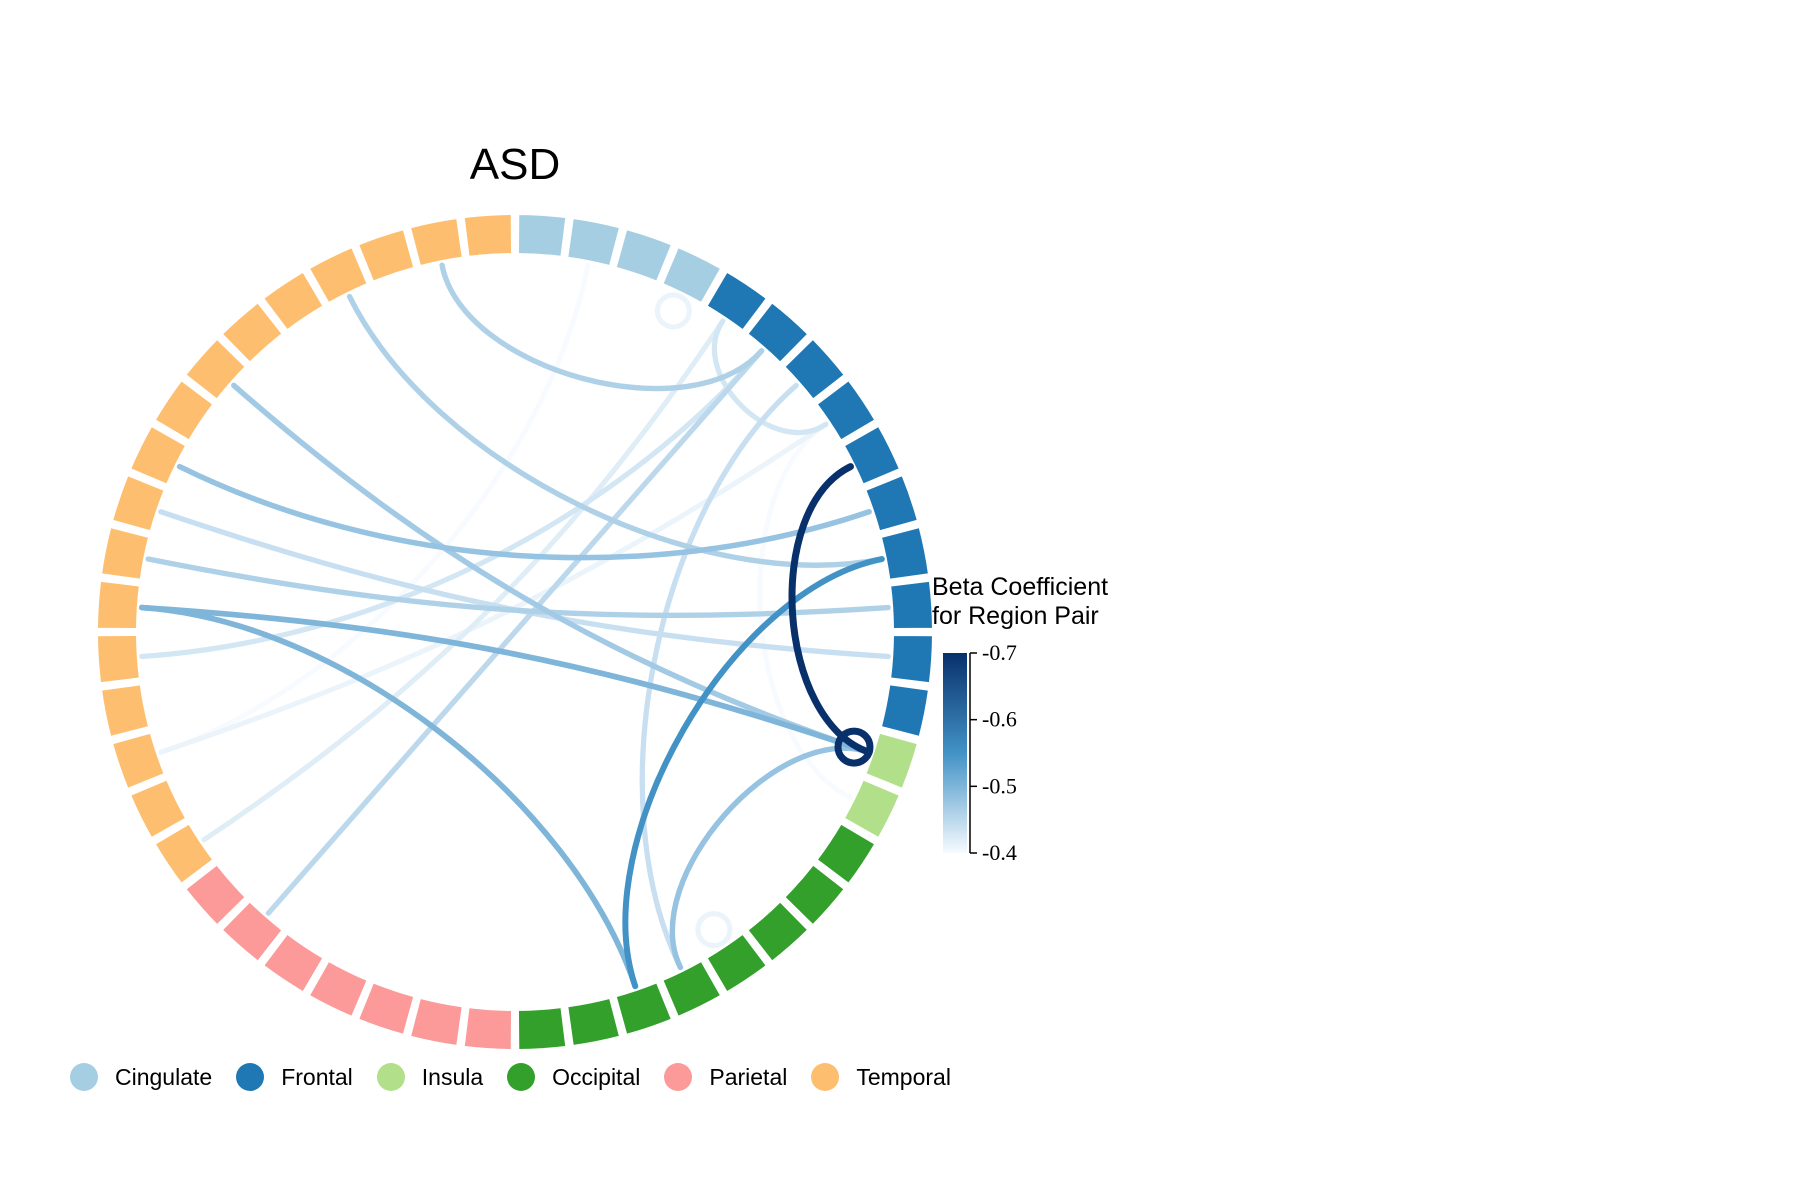 This screenshot has height=1200, width=1800. I want to click on legend-label-parietal: Parietal, so click(748, 1076).